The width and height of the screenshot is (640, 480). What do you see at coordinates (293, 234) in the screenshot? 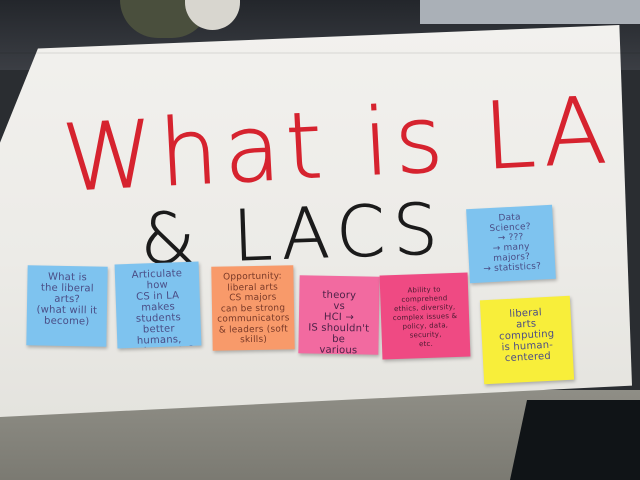
I see `poster-title-line2: & LACS` at bounding box center [293, 234].